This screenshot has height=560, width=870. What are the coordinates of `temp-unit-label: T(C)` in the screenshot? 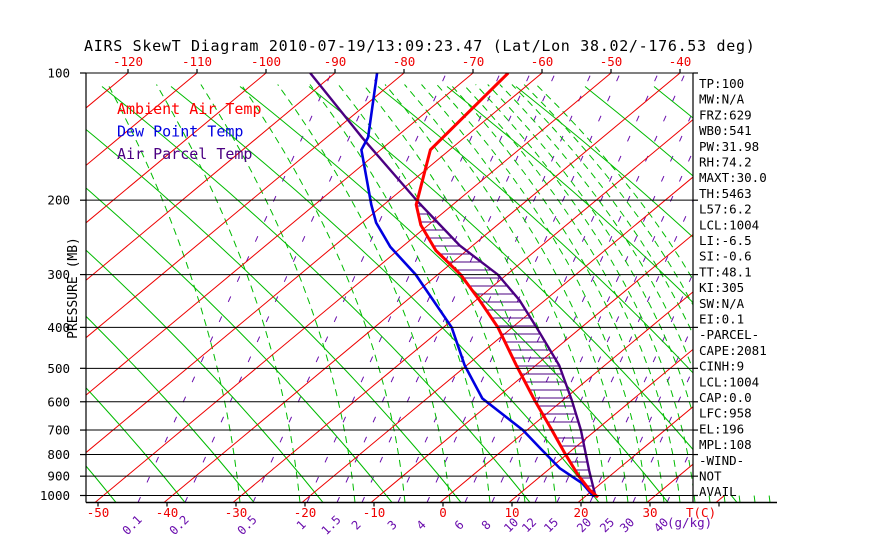 It's located at (701, 512).